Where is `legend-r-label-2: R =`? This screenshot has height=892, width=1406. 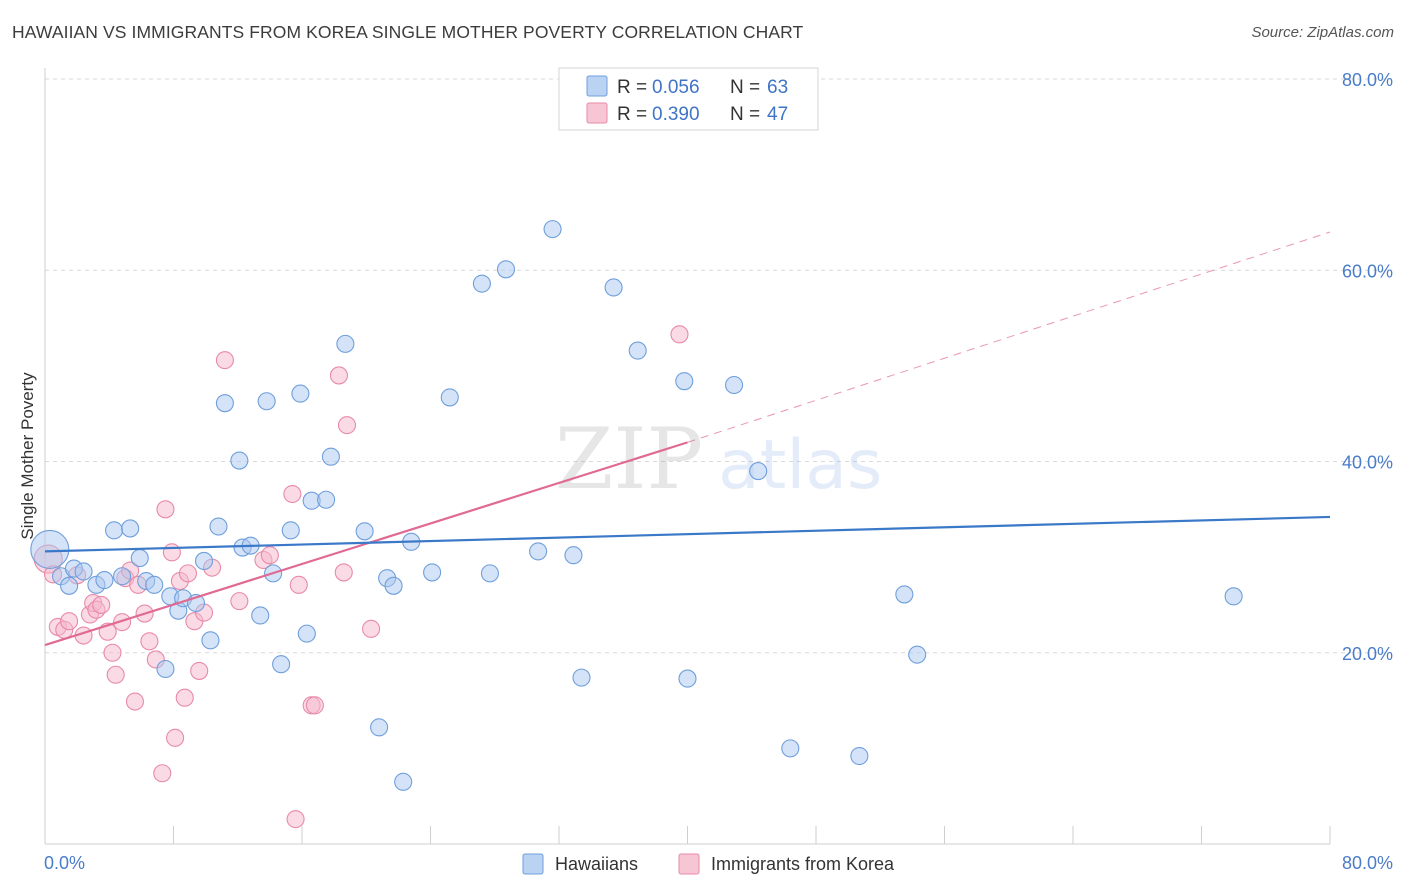 legend-r-label-2: R = is located at coordinates (632, 114).